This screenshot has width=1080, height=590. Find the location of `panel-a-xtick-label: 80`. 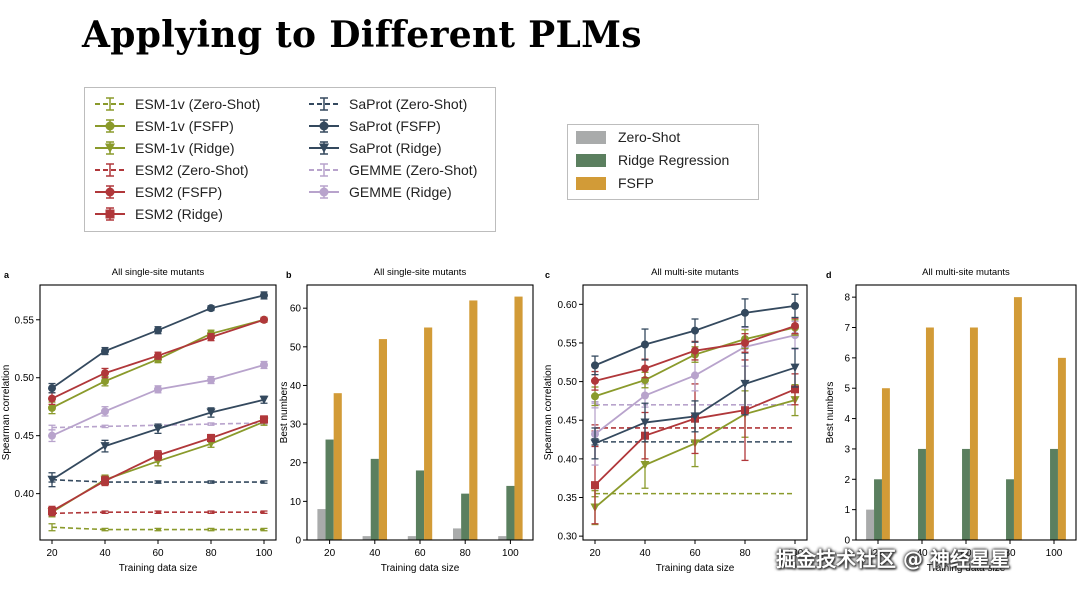

panel-a-xtick-label: 80 is located at coordinates (211, 553).